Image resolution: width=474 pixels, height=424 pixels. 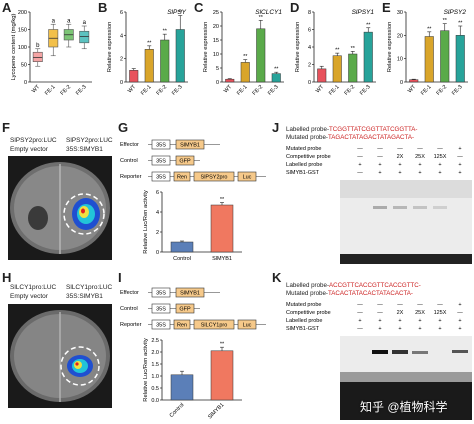 What do you see at coordinates (103, 7) in the screenshot?
I see `panel-letter-b: B` at bounding box center [103, 7].